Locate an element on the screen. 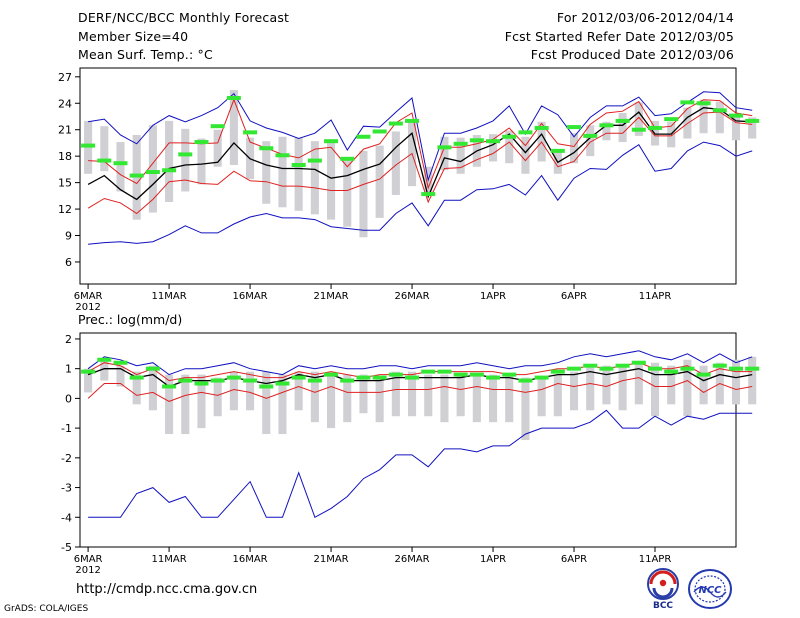 This screenshot has width=800, height=618. temp-series-min is located at coordinates (420, 193).